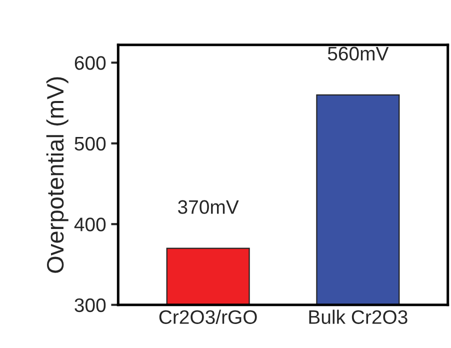 The image size is (451, 348). What do you see at coordinates (90, 63) in the screenshot?
I see `y-tick-label: 600` at bounding box center [90, 63].